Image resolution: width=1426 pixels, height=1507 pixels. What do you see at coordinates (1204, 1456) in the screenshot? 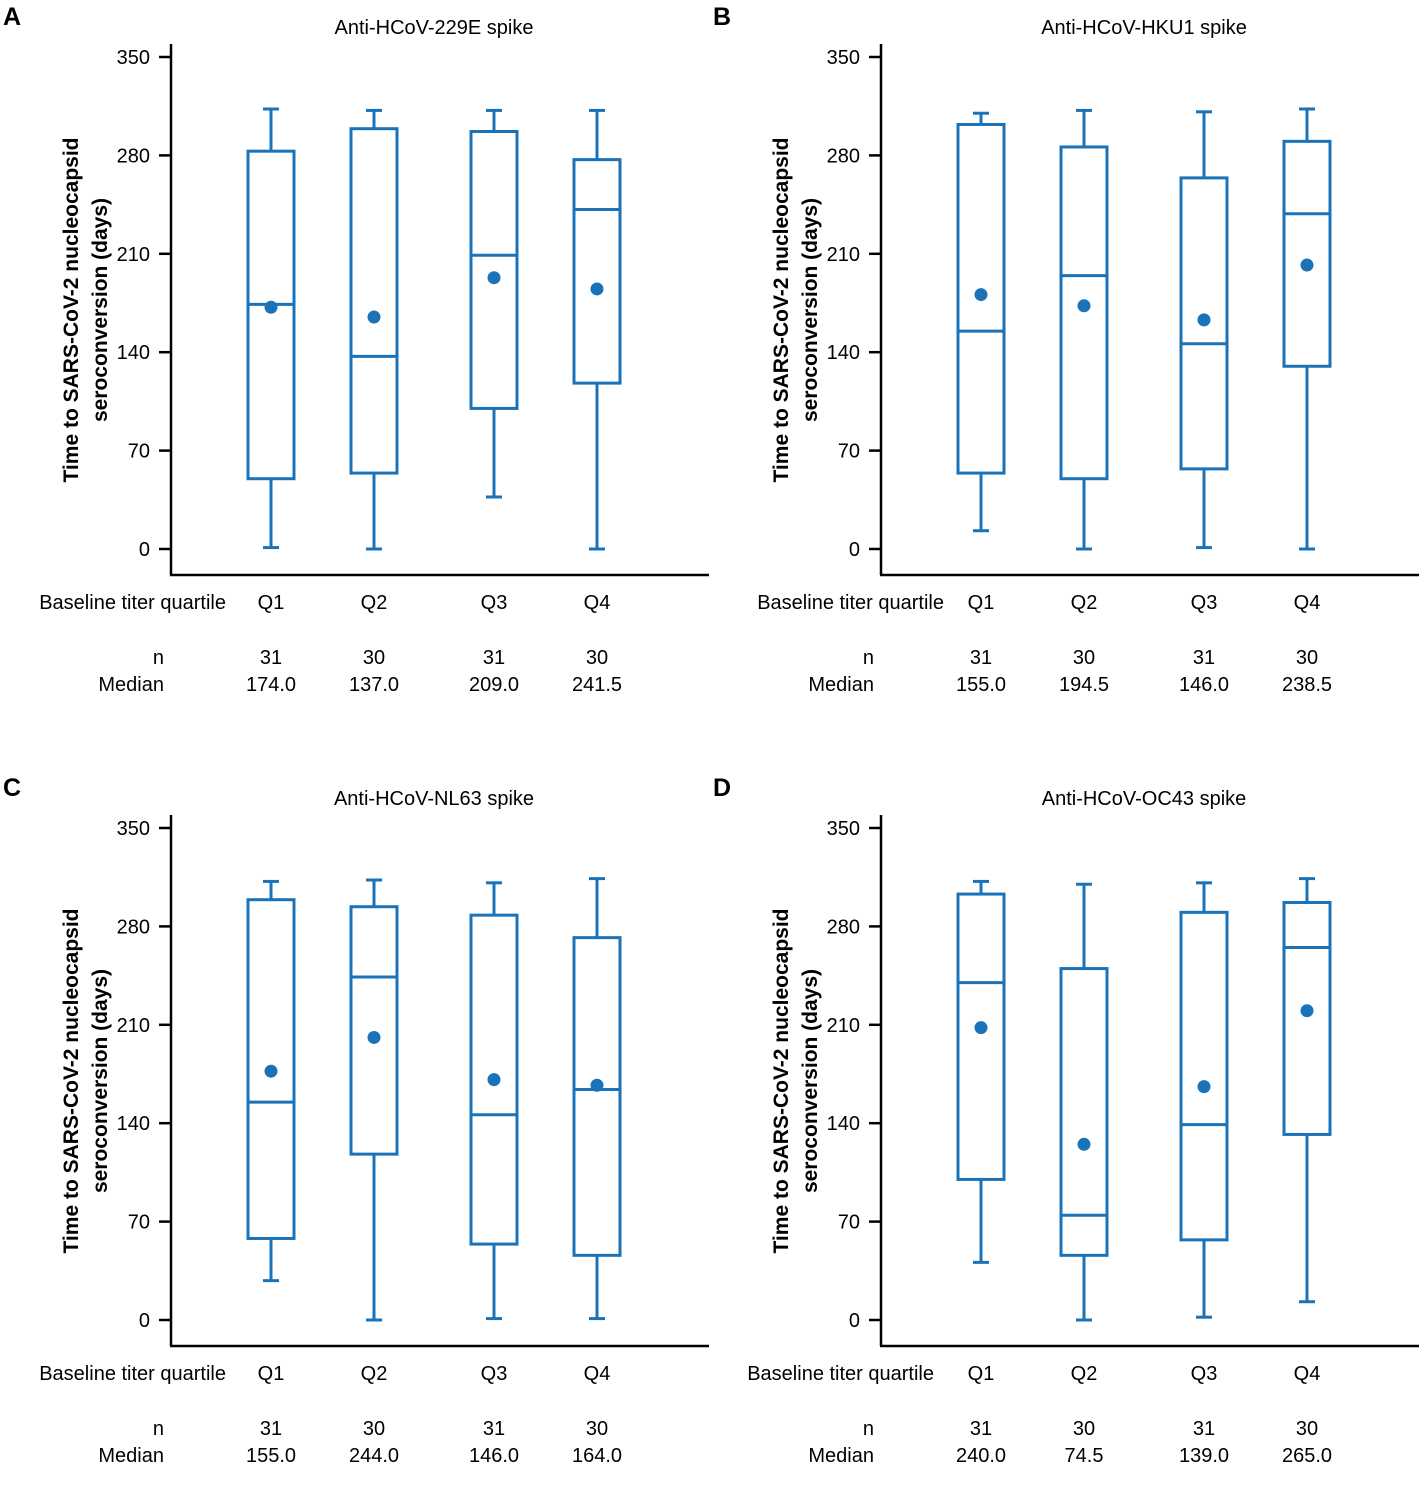
I see `median-value: 139.0` at bounding box center [1204, 1456].